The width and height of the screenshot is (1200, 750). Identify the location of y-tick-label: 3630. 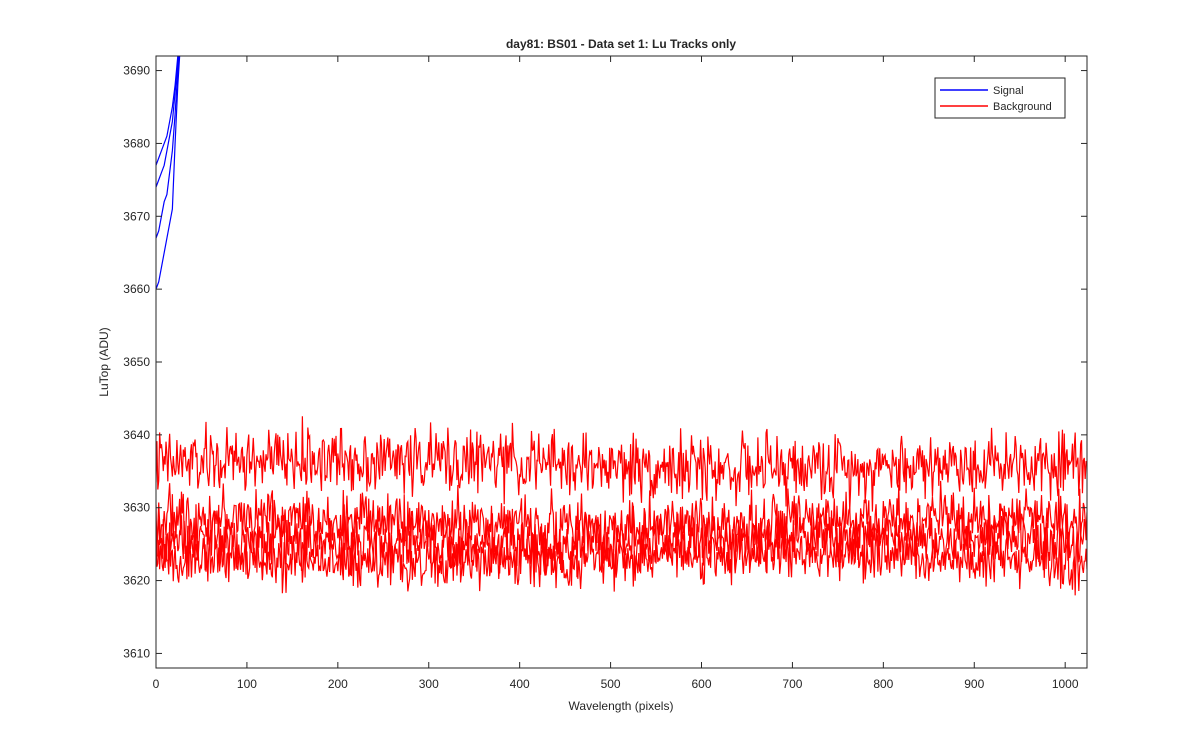
(136, 508).